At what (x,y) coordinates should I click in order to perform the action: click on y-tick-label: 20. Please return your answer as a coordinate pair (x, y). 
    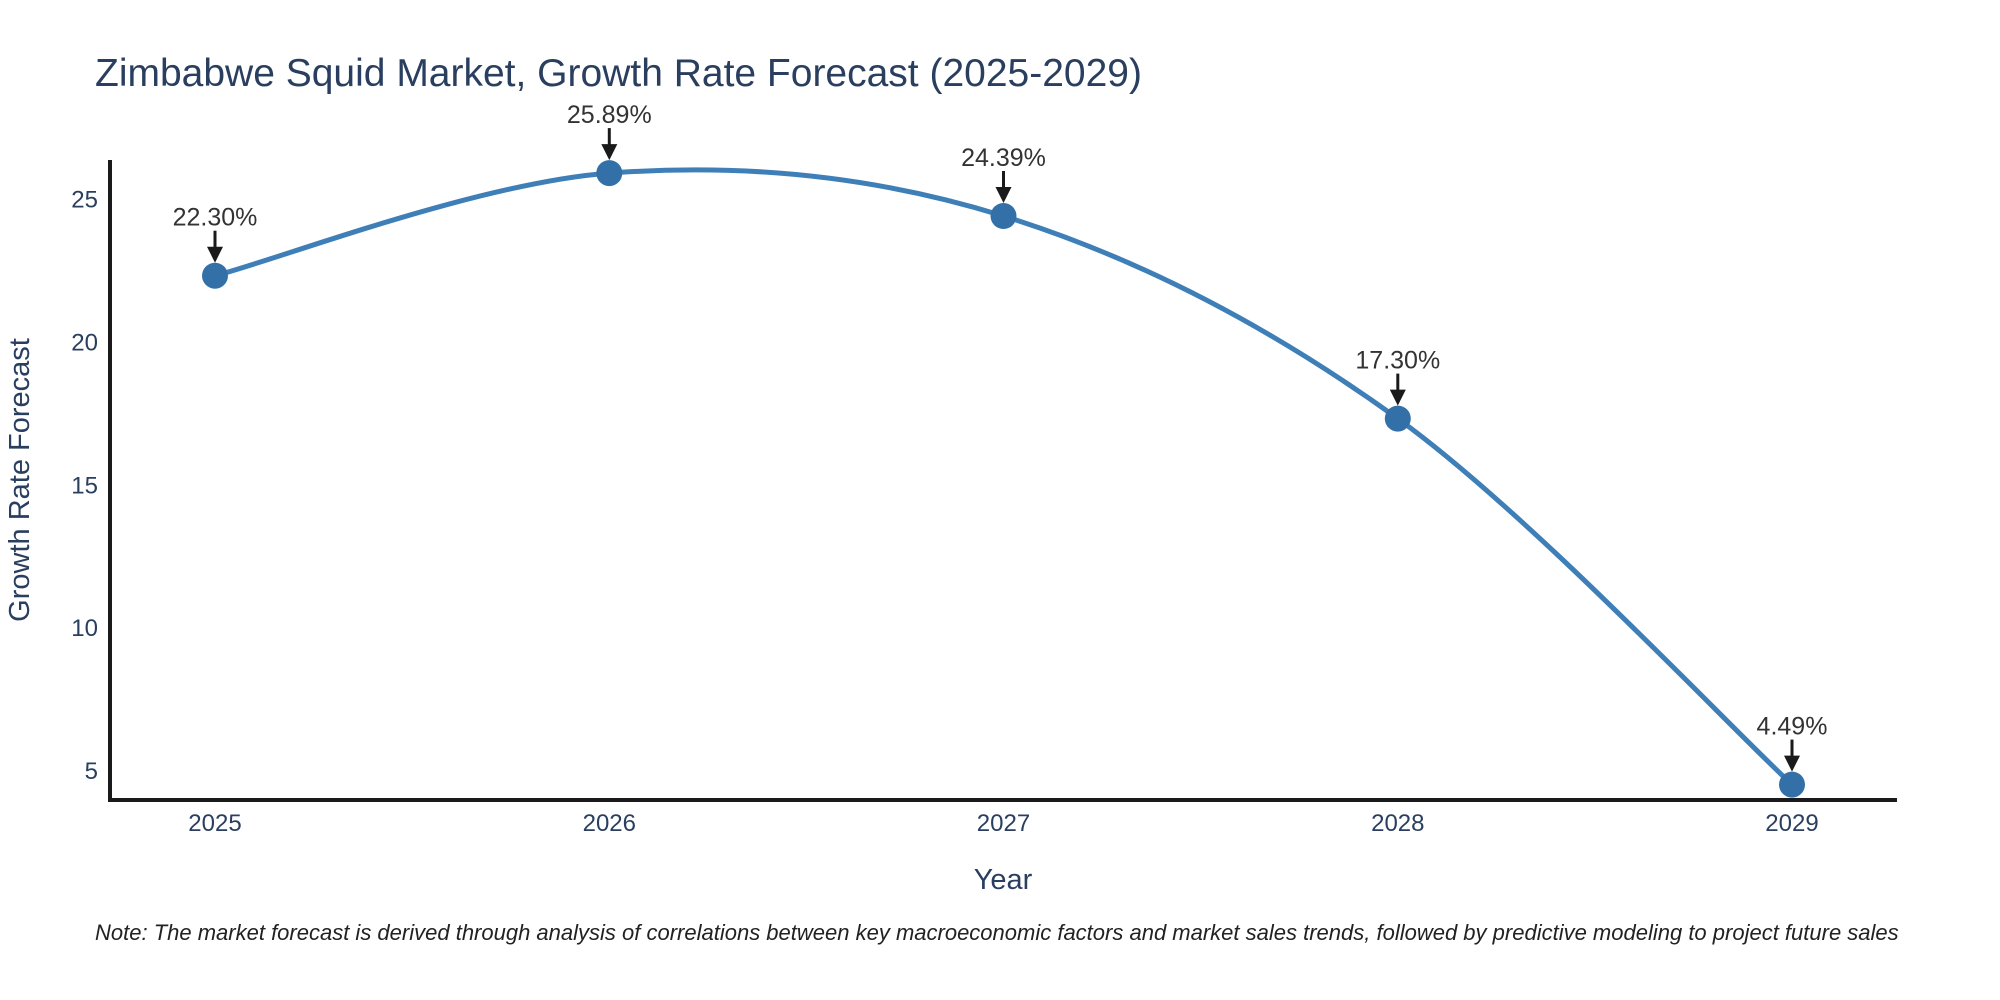
    Looking at the image, I should click on (84, 342).